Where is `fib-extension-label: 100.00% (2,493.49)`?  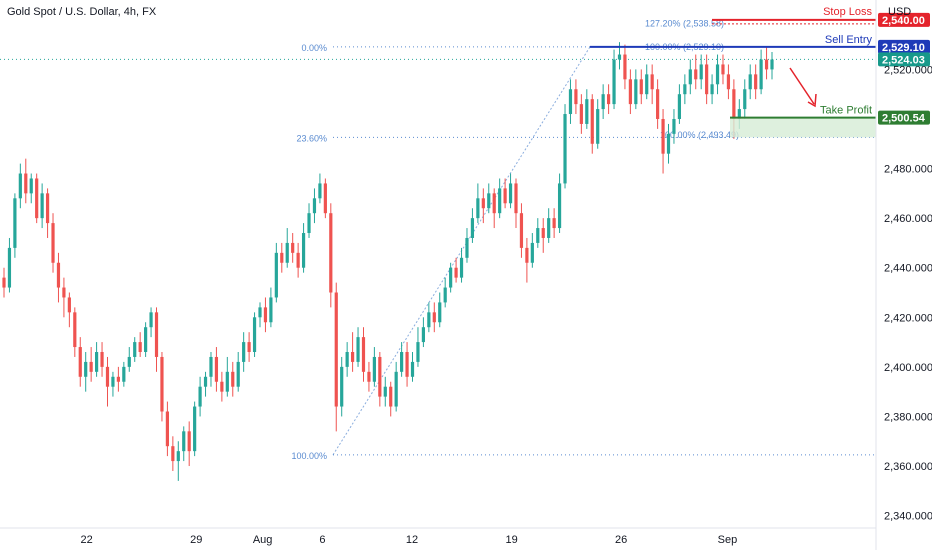 fib-extension-label: 100.00% (2,493.49) is located at coordinates (699, 135).